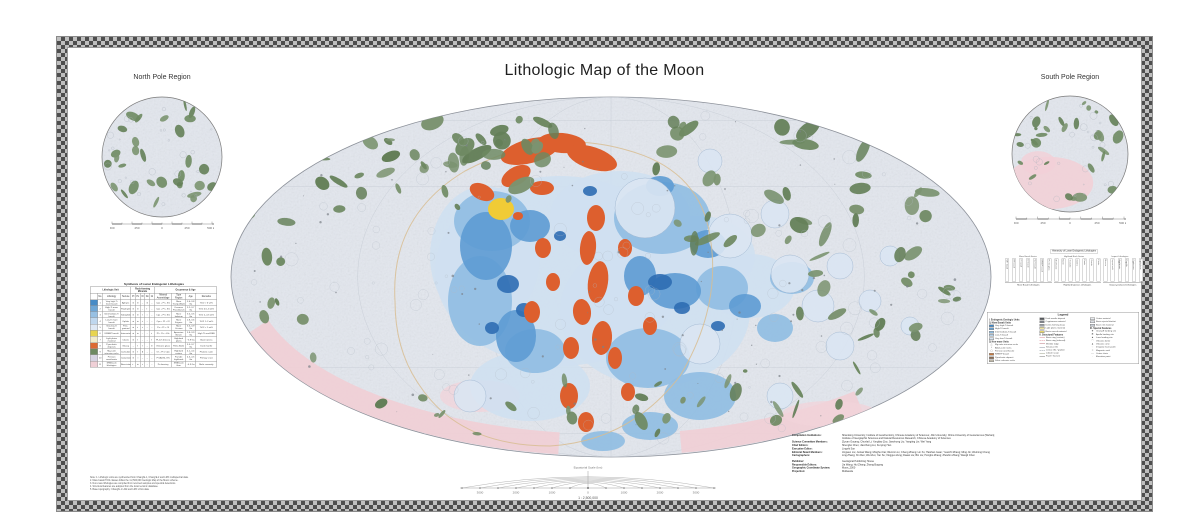 The width and height of the screenshot is (1200, 527). I want to click on tree-group-label: Highland Igneous Lithologies, so click(1077, 284).